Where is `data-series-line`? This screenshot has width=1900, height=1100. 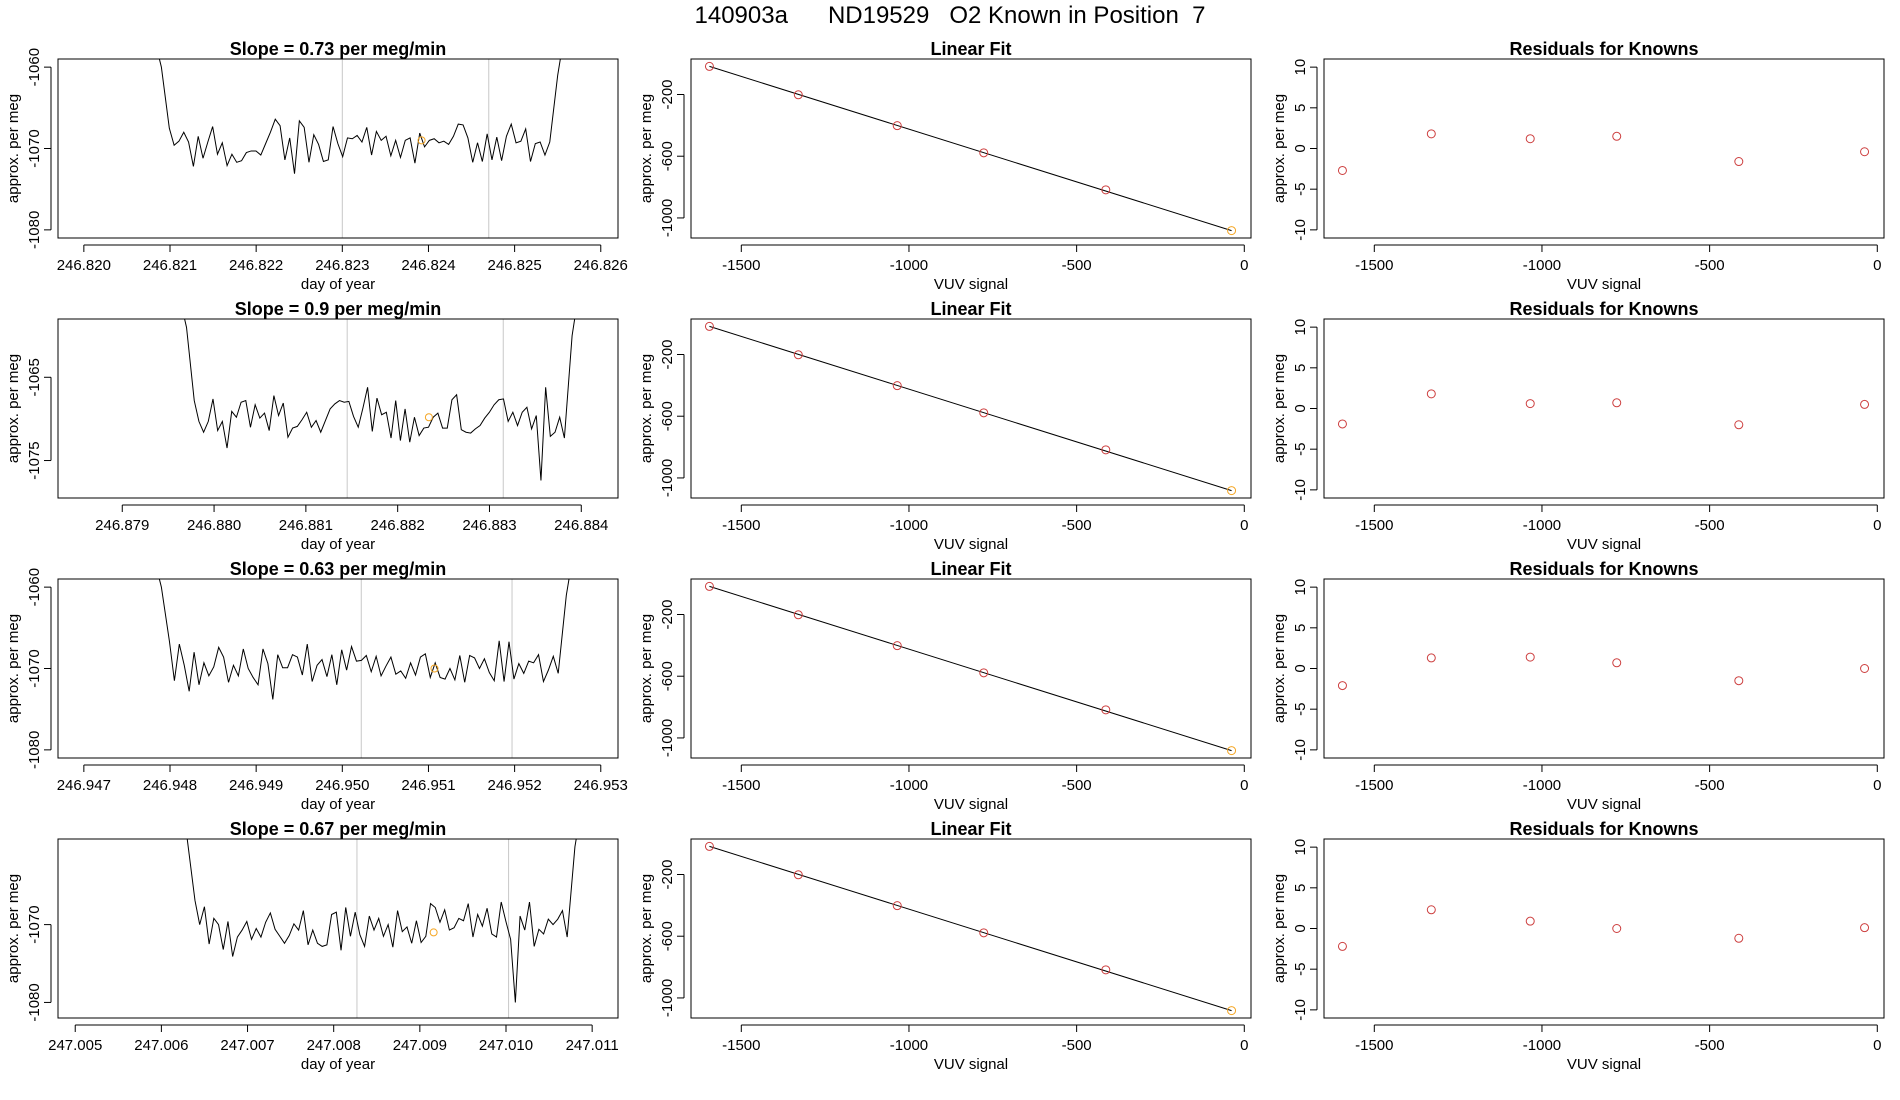
data-series-line is located at coordinates (381, 921).